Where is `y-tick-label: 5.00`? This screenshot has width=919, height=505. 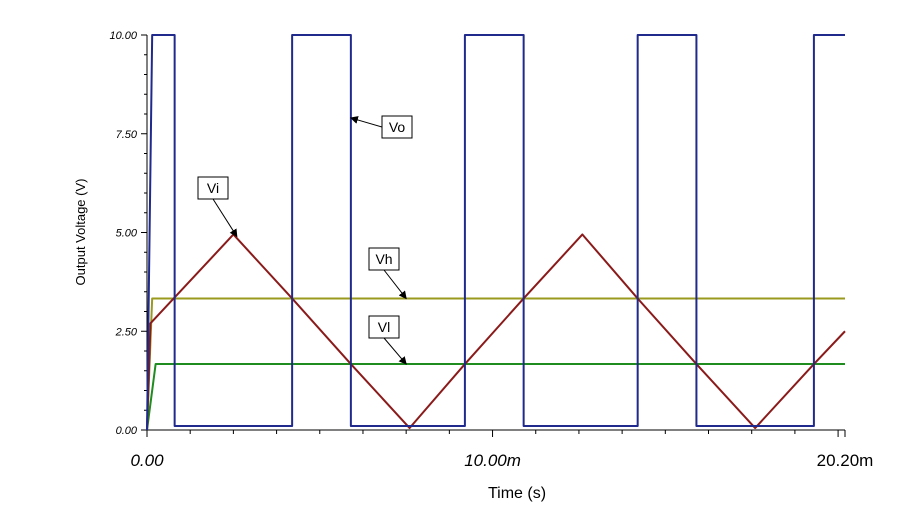
y-tick-label: 5.00 is located at coordinates (127, 234).